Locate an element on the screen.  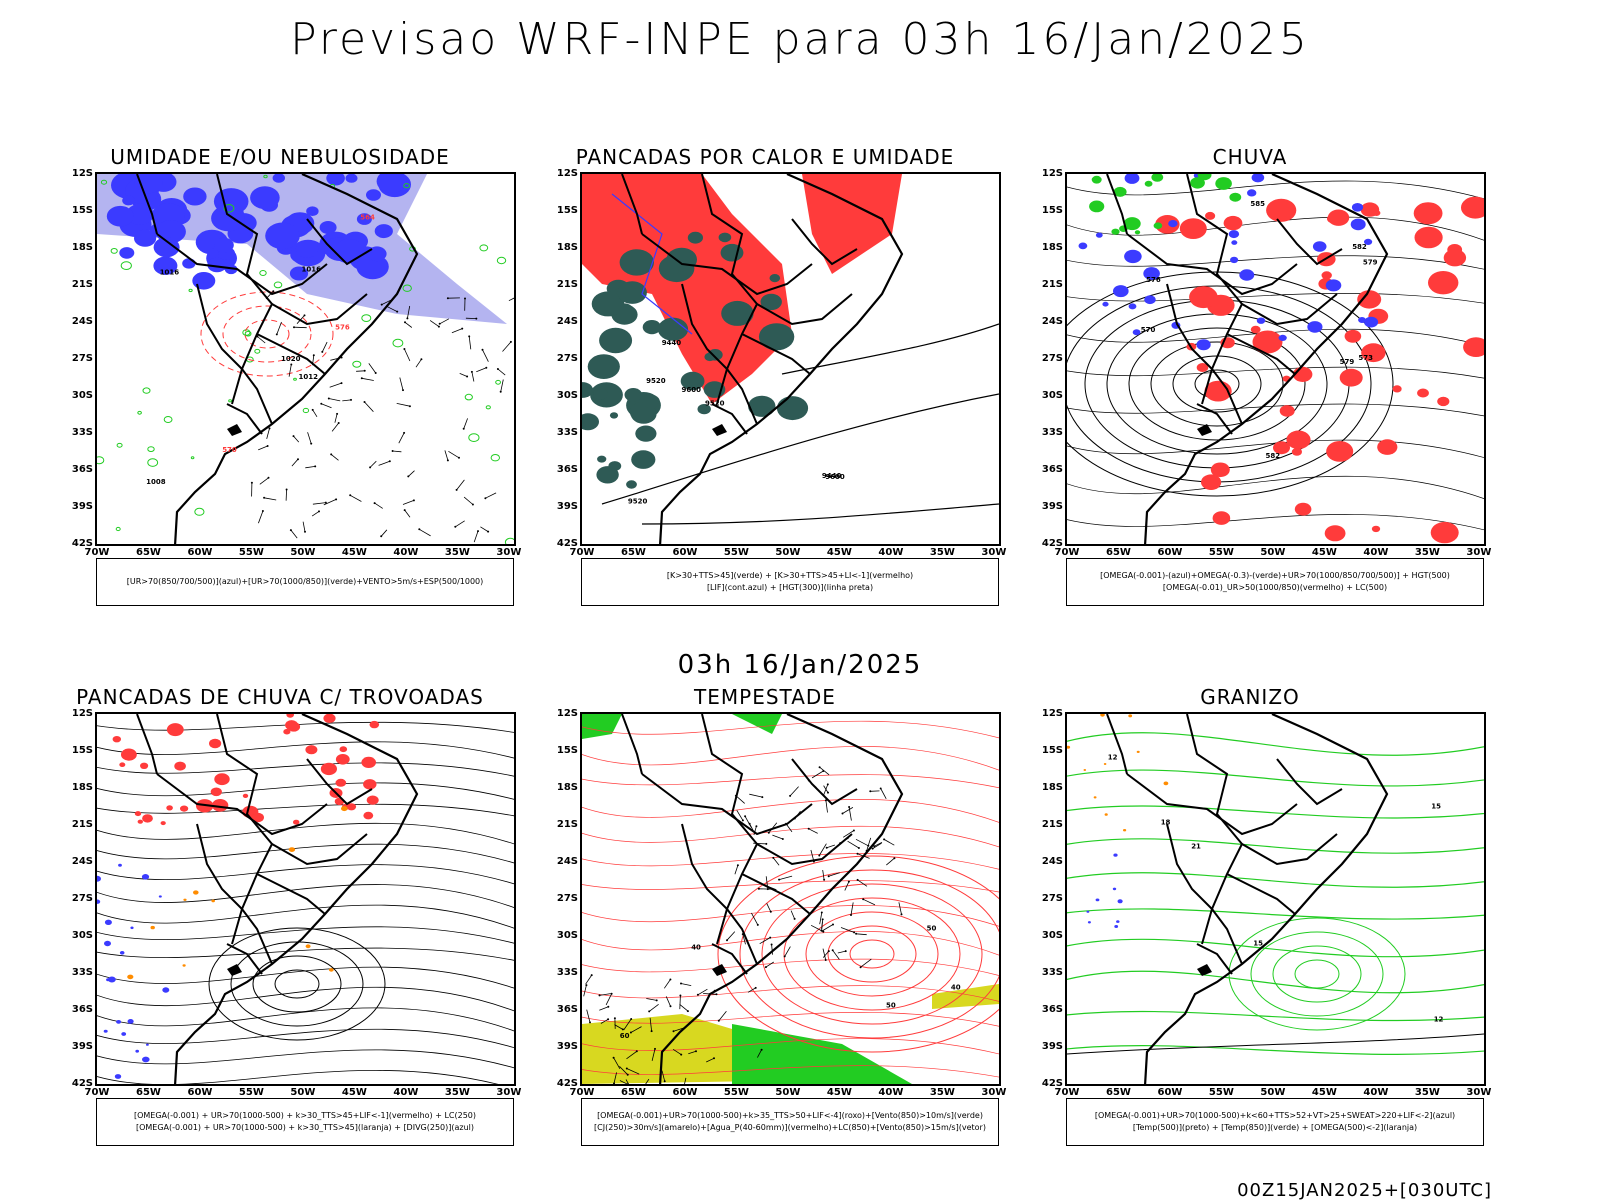
footer-run-info: 00Z15JAN2025+[030UTC] is located at coordinates (1364, 1190).